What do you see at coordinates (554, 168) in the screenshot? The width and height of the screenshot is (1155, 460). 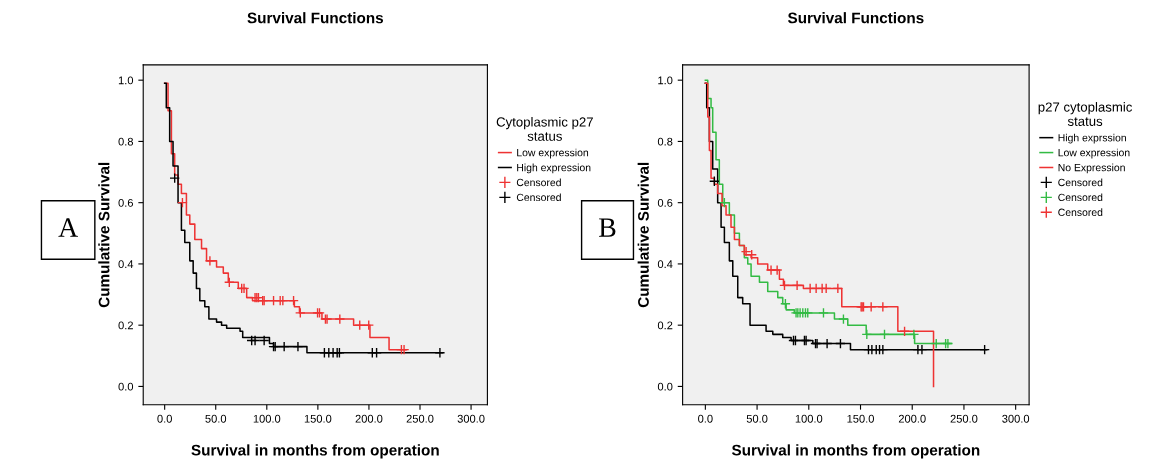 I see `legend-label: High expression` at bounding box center [554, 168].